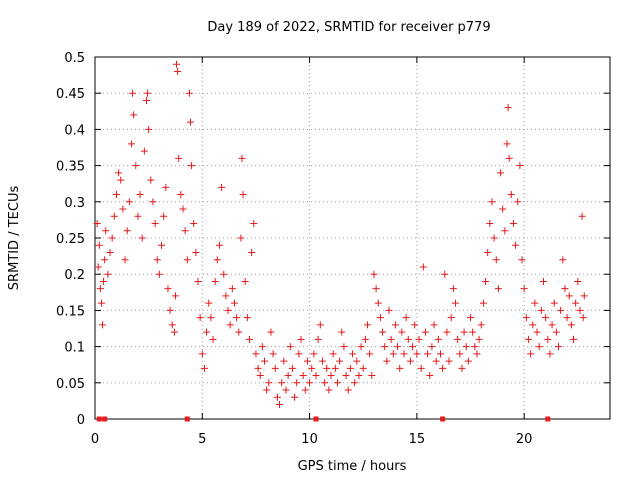 This screenshot has width=640, height=480. Describe the element at coordinates (352, 466) in the screenshot. I see `x-axis-label: GPS time / hours` at that location.